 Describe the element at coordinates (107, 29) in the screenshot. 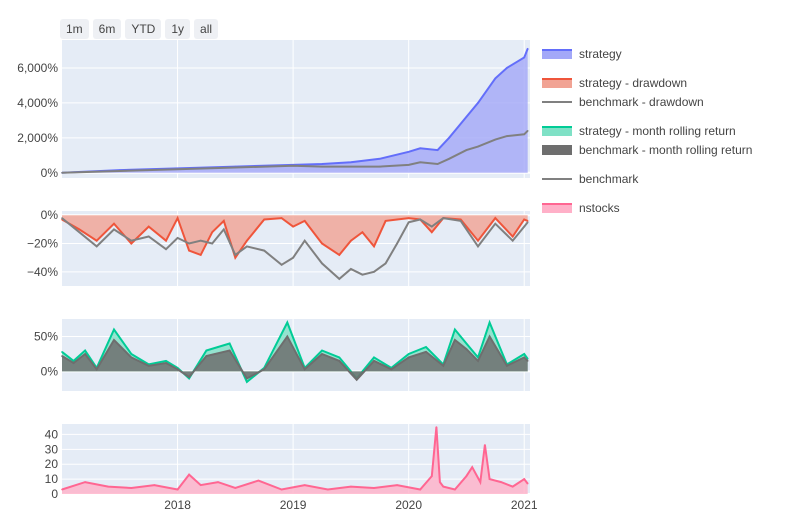

I see `range-button-6m: 6m` at that location.